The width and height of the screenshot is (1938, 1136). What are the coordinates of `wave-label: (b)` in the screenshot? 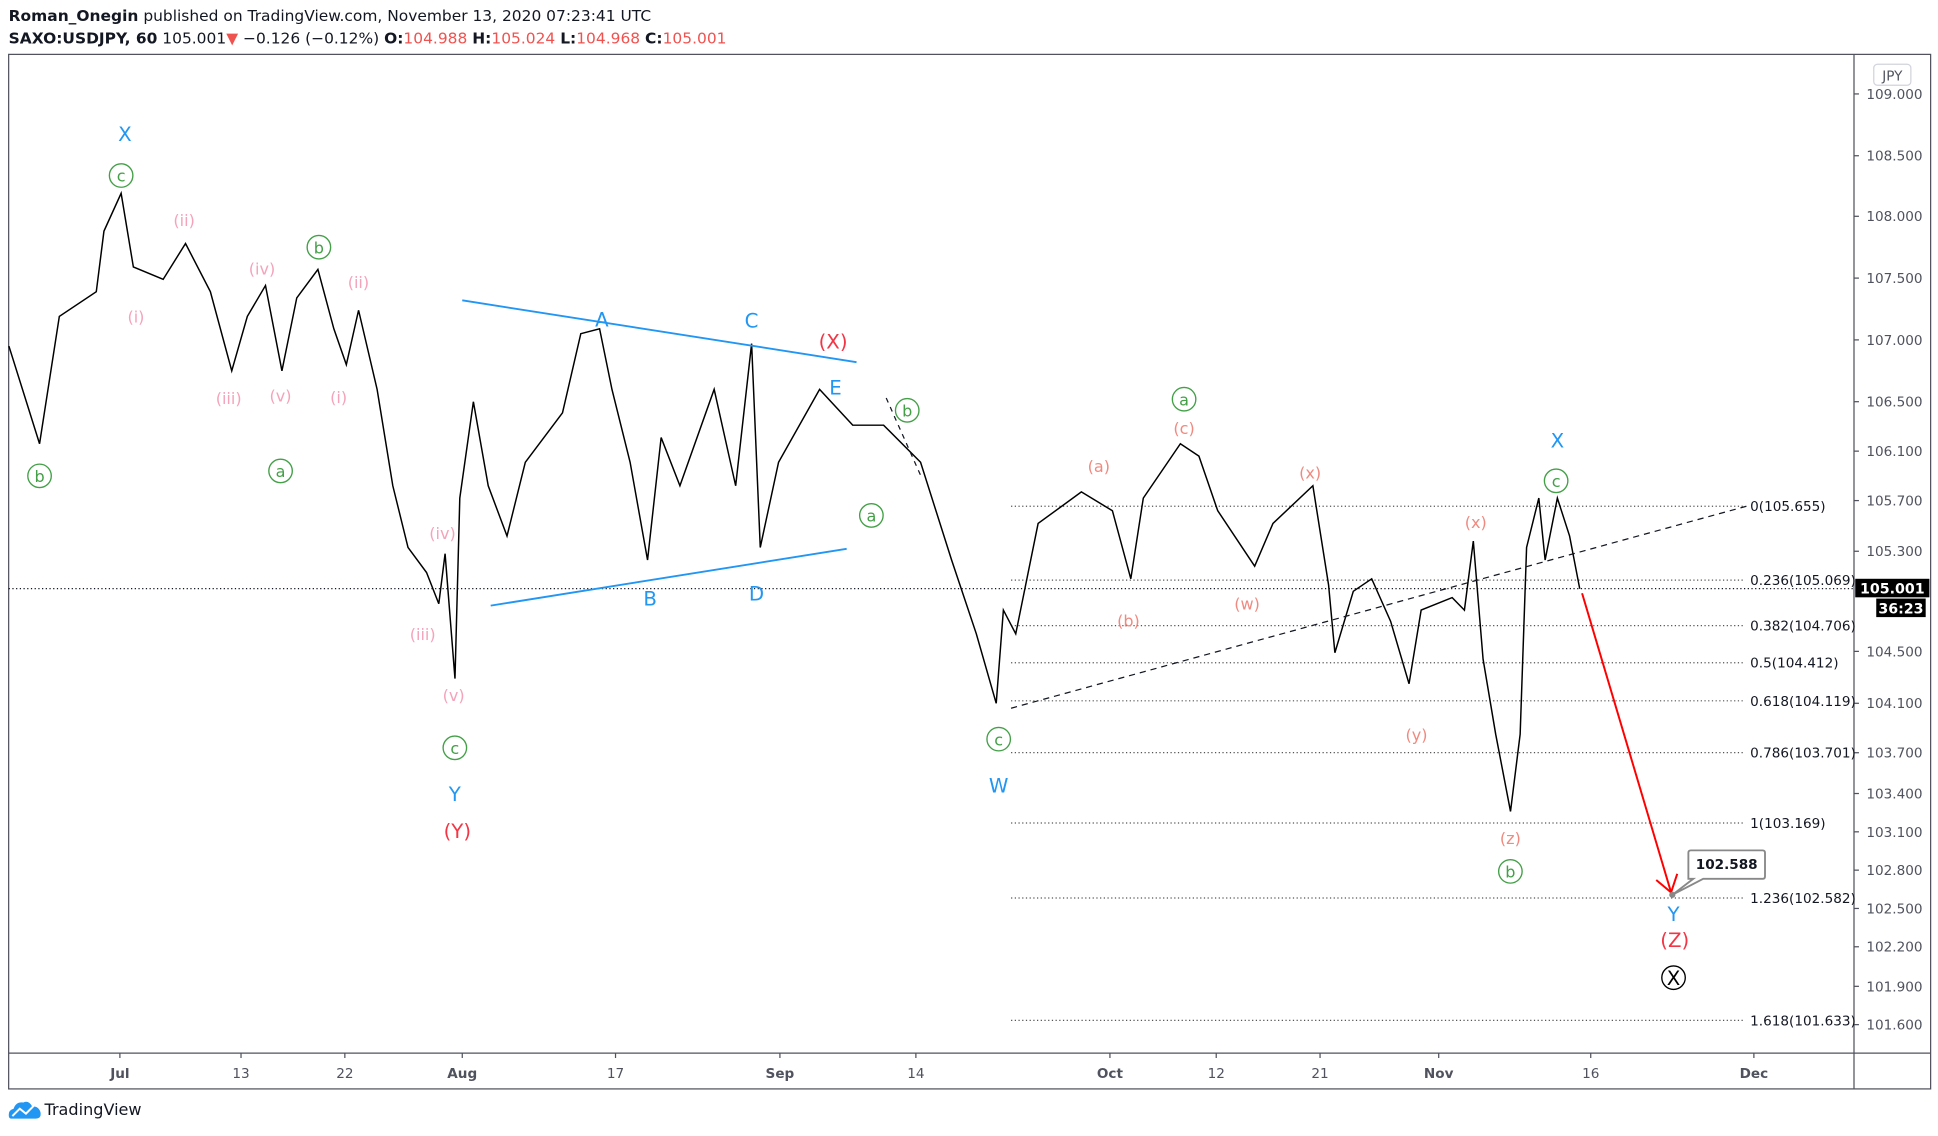 It's located at (1128, 621).